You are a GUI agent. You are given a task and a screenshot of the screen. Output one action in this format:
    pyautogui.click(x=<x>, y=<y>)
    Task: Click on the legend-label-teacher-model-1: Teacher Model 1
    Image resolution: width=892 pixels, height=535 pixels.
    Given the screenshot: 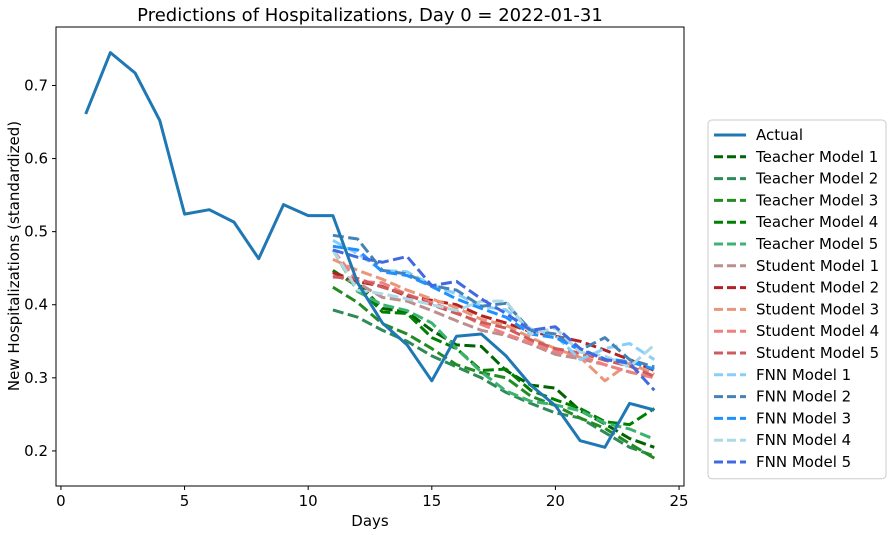 What is the action you would take?
    pyautogui.click(x=816, y=157)
    